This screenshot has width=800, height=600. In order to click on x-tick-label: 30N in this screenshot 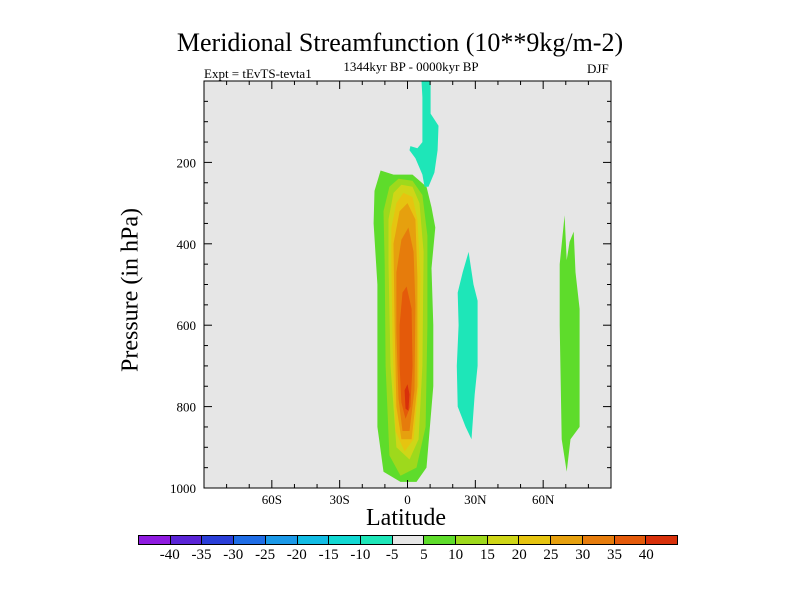, I will do `click(475, 499)`.